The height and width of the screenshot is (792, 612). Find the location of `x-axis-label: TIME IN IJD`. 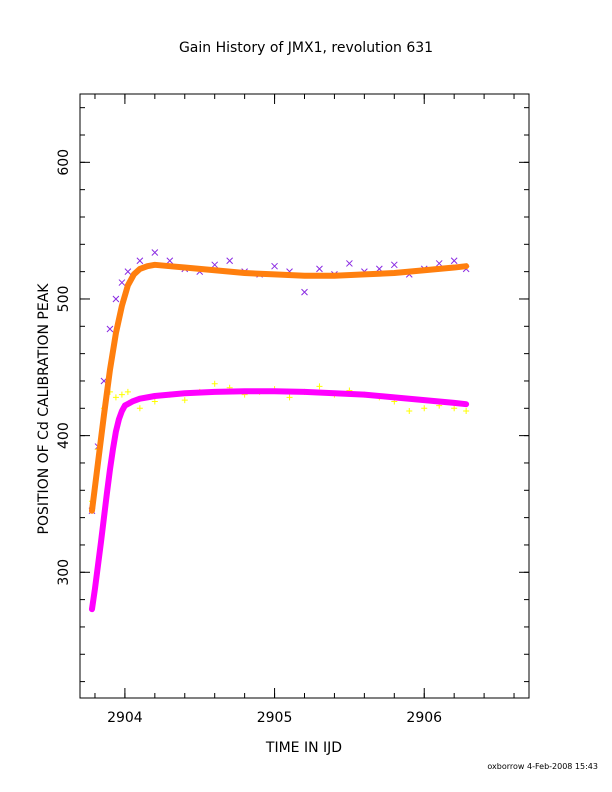

x-axis-label: TIME IN IJD is located at coordinates (303, 748).